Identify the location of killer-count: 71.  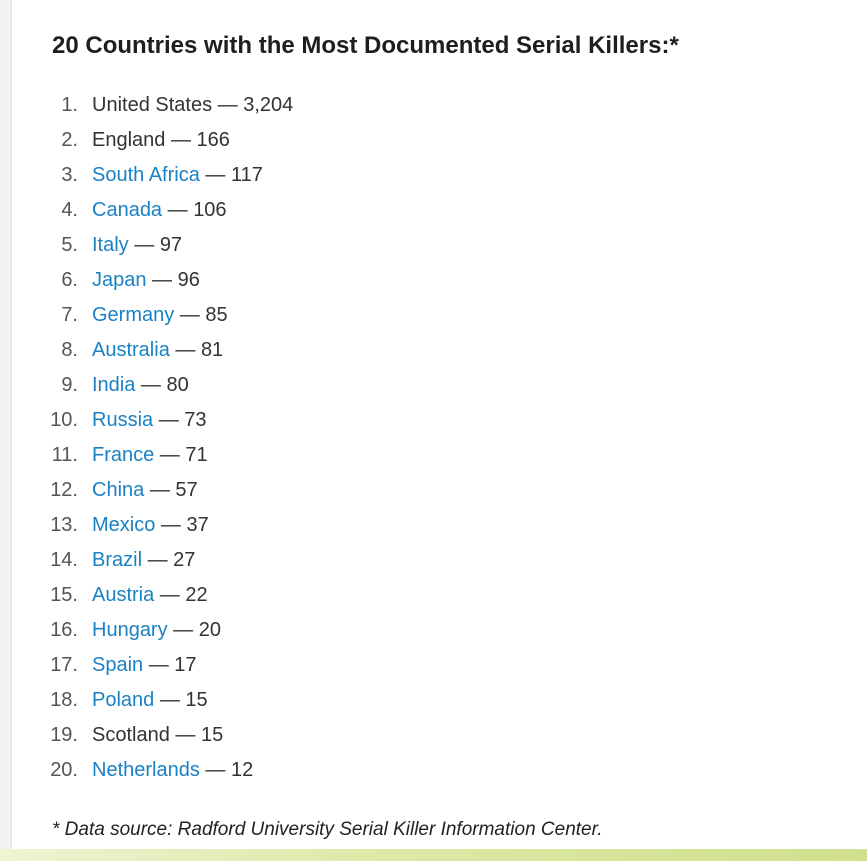
(196, 455).